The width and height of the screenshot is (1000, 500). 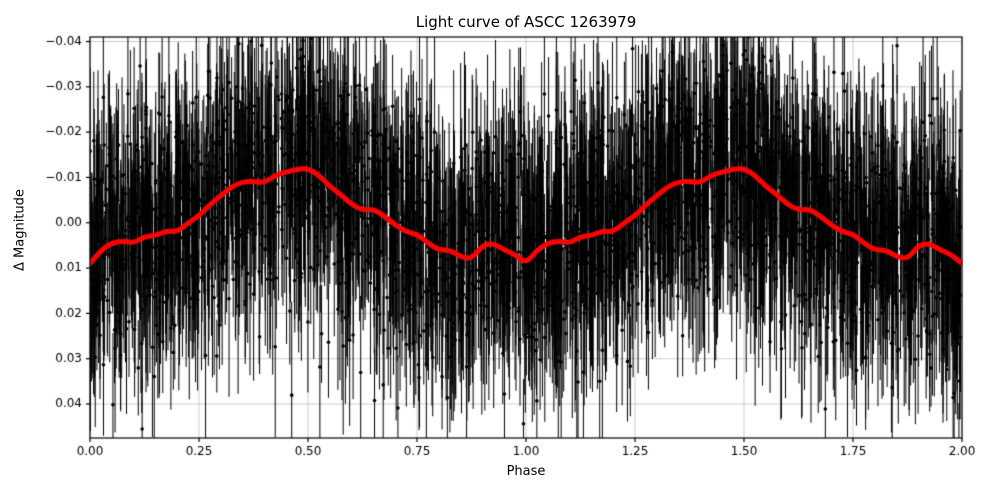 What do you see at coordinates (20, 230) in the screenshot?
I see `y-axis-label: Δ Magnitude` at bounding box center [20, 230].